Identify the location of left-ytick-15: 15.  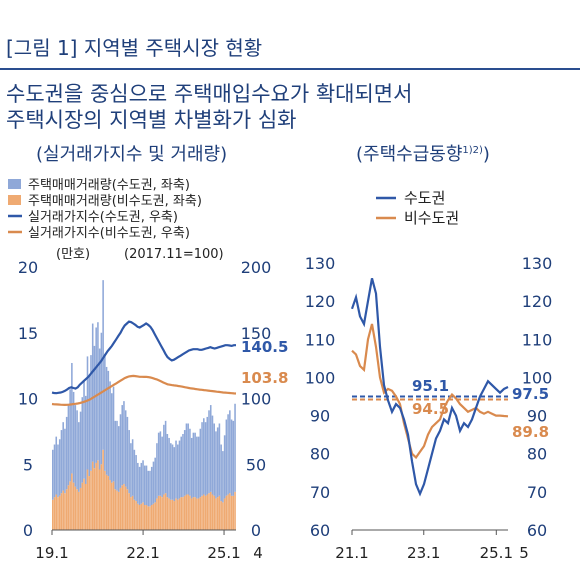
(28, 333).